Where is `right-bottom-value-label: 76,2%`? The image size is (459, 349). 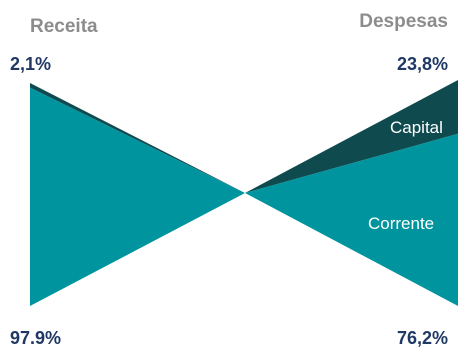 right-bottom-value-label: 76,2% is located at coordinates (422, 338).